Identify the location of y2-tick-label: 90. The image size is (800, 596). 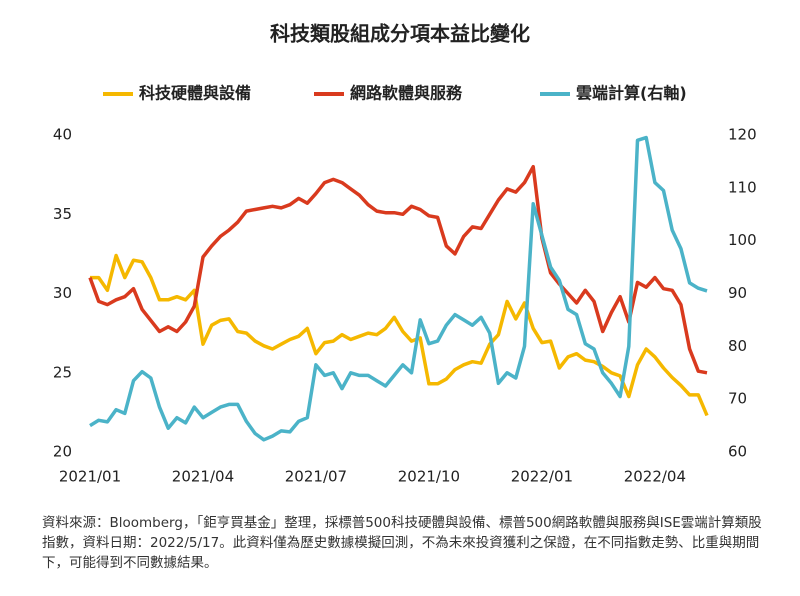
(737, 293).